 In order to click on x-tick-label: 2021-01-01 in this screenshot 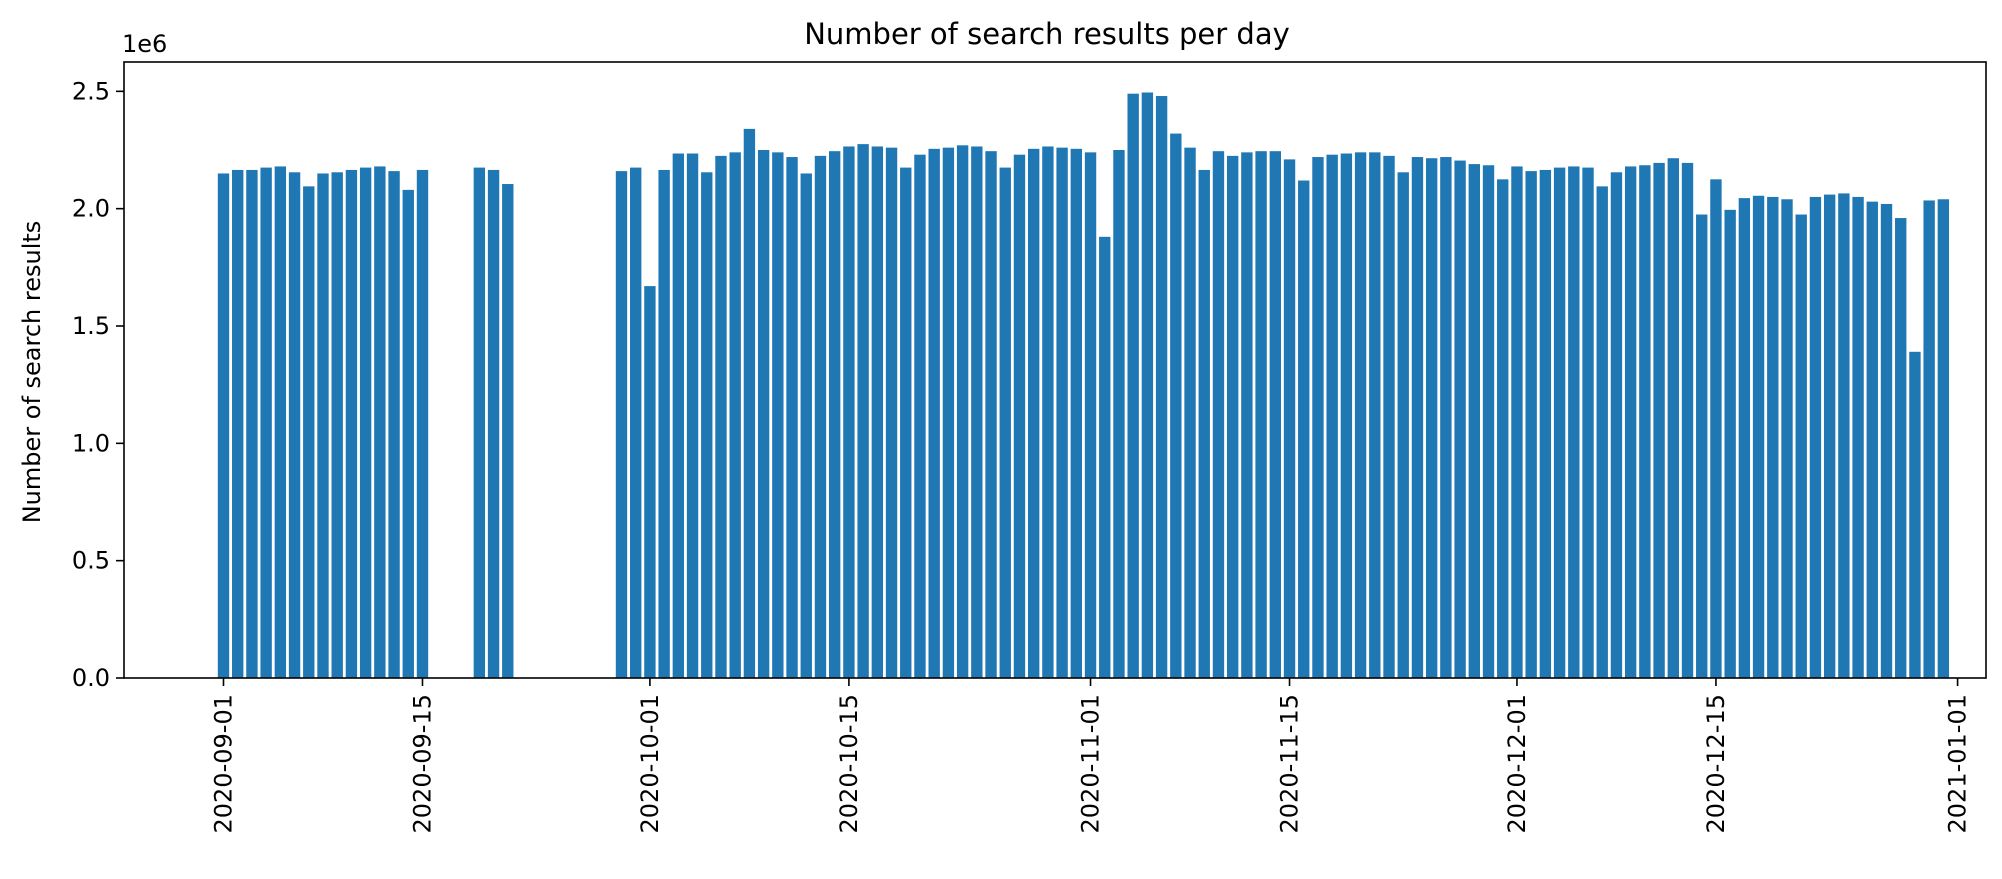, I will do `click(1958, 763)`.